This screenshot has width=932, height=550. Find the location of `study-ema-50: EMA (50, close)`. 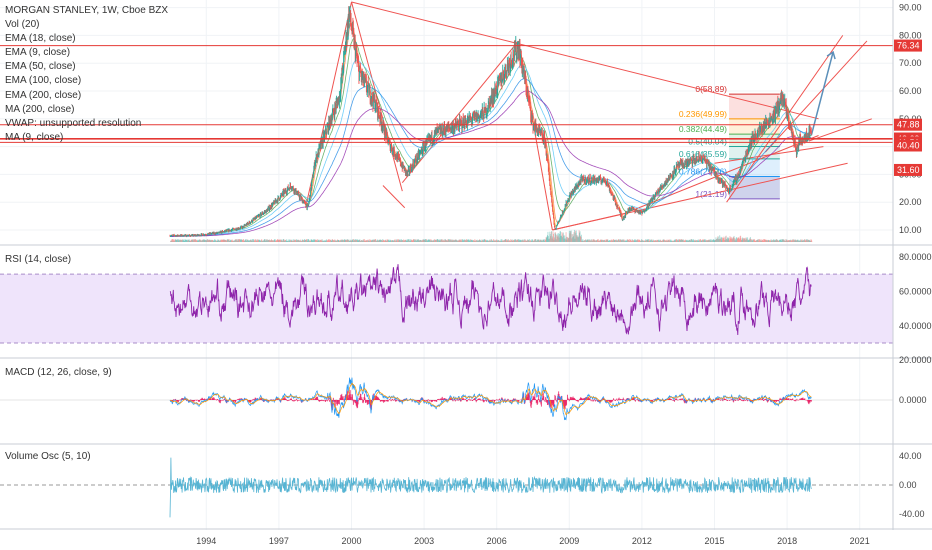

study-ema-50: EMA (50, close) is located at coordinates (40, 67).